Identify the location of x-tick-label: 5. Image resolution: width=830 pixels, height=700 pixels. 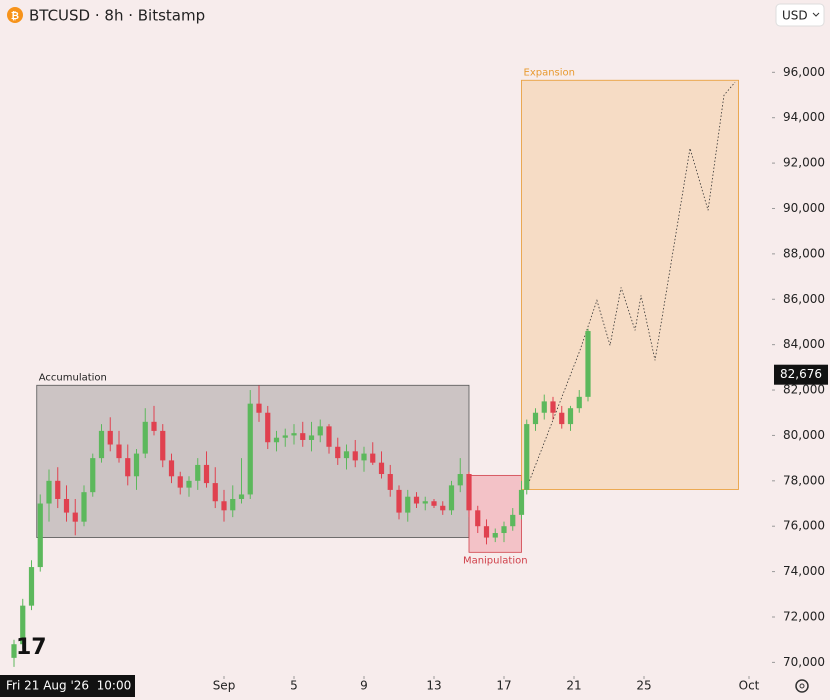
(294, 686).